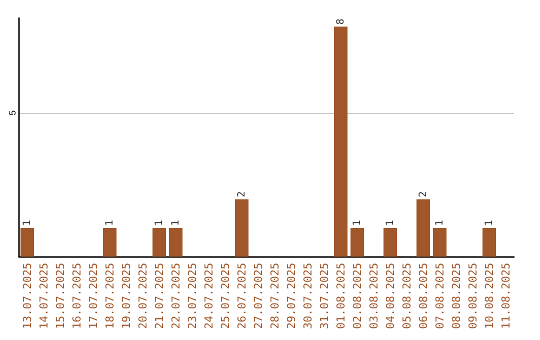 This screenshot has height=340, width=540. I want to click on x-tick-label: 06.08.2025, so click(423, 296).